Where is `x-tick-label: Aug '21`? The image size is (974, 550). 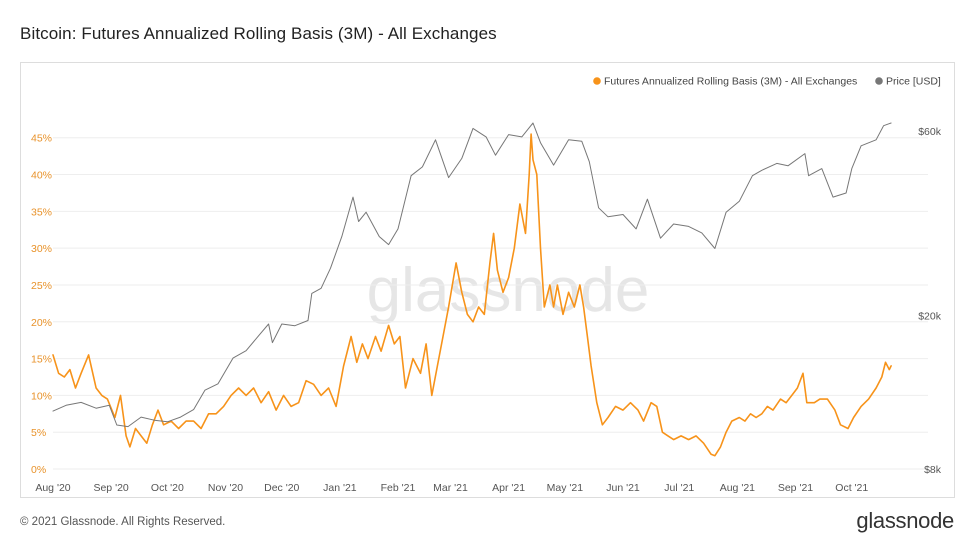
x-tick-label: Aug '21 is located at coordinates (737, 488).